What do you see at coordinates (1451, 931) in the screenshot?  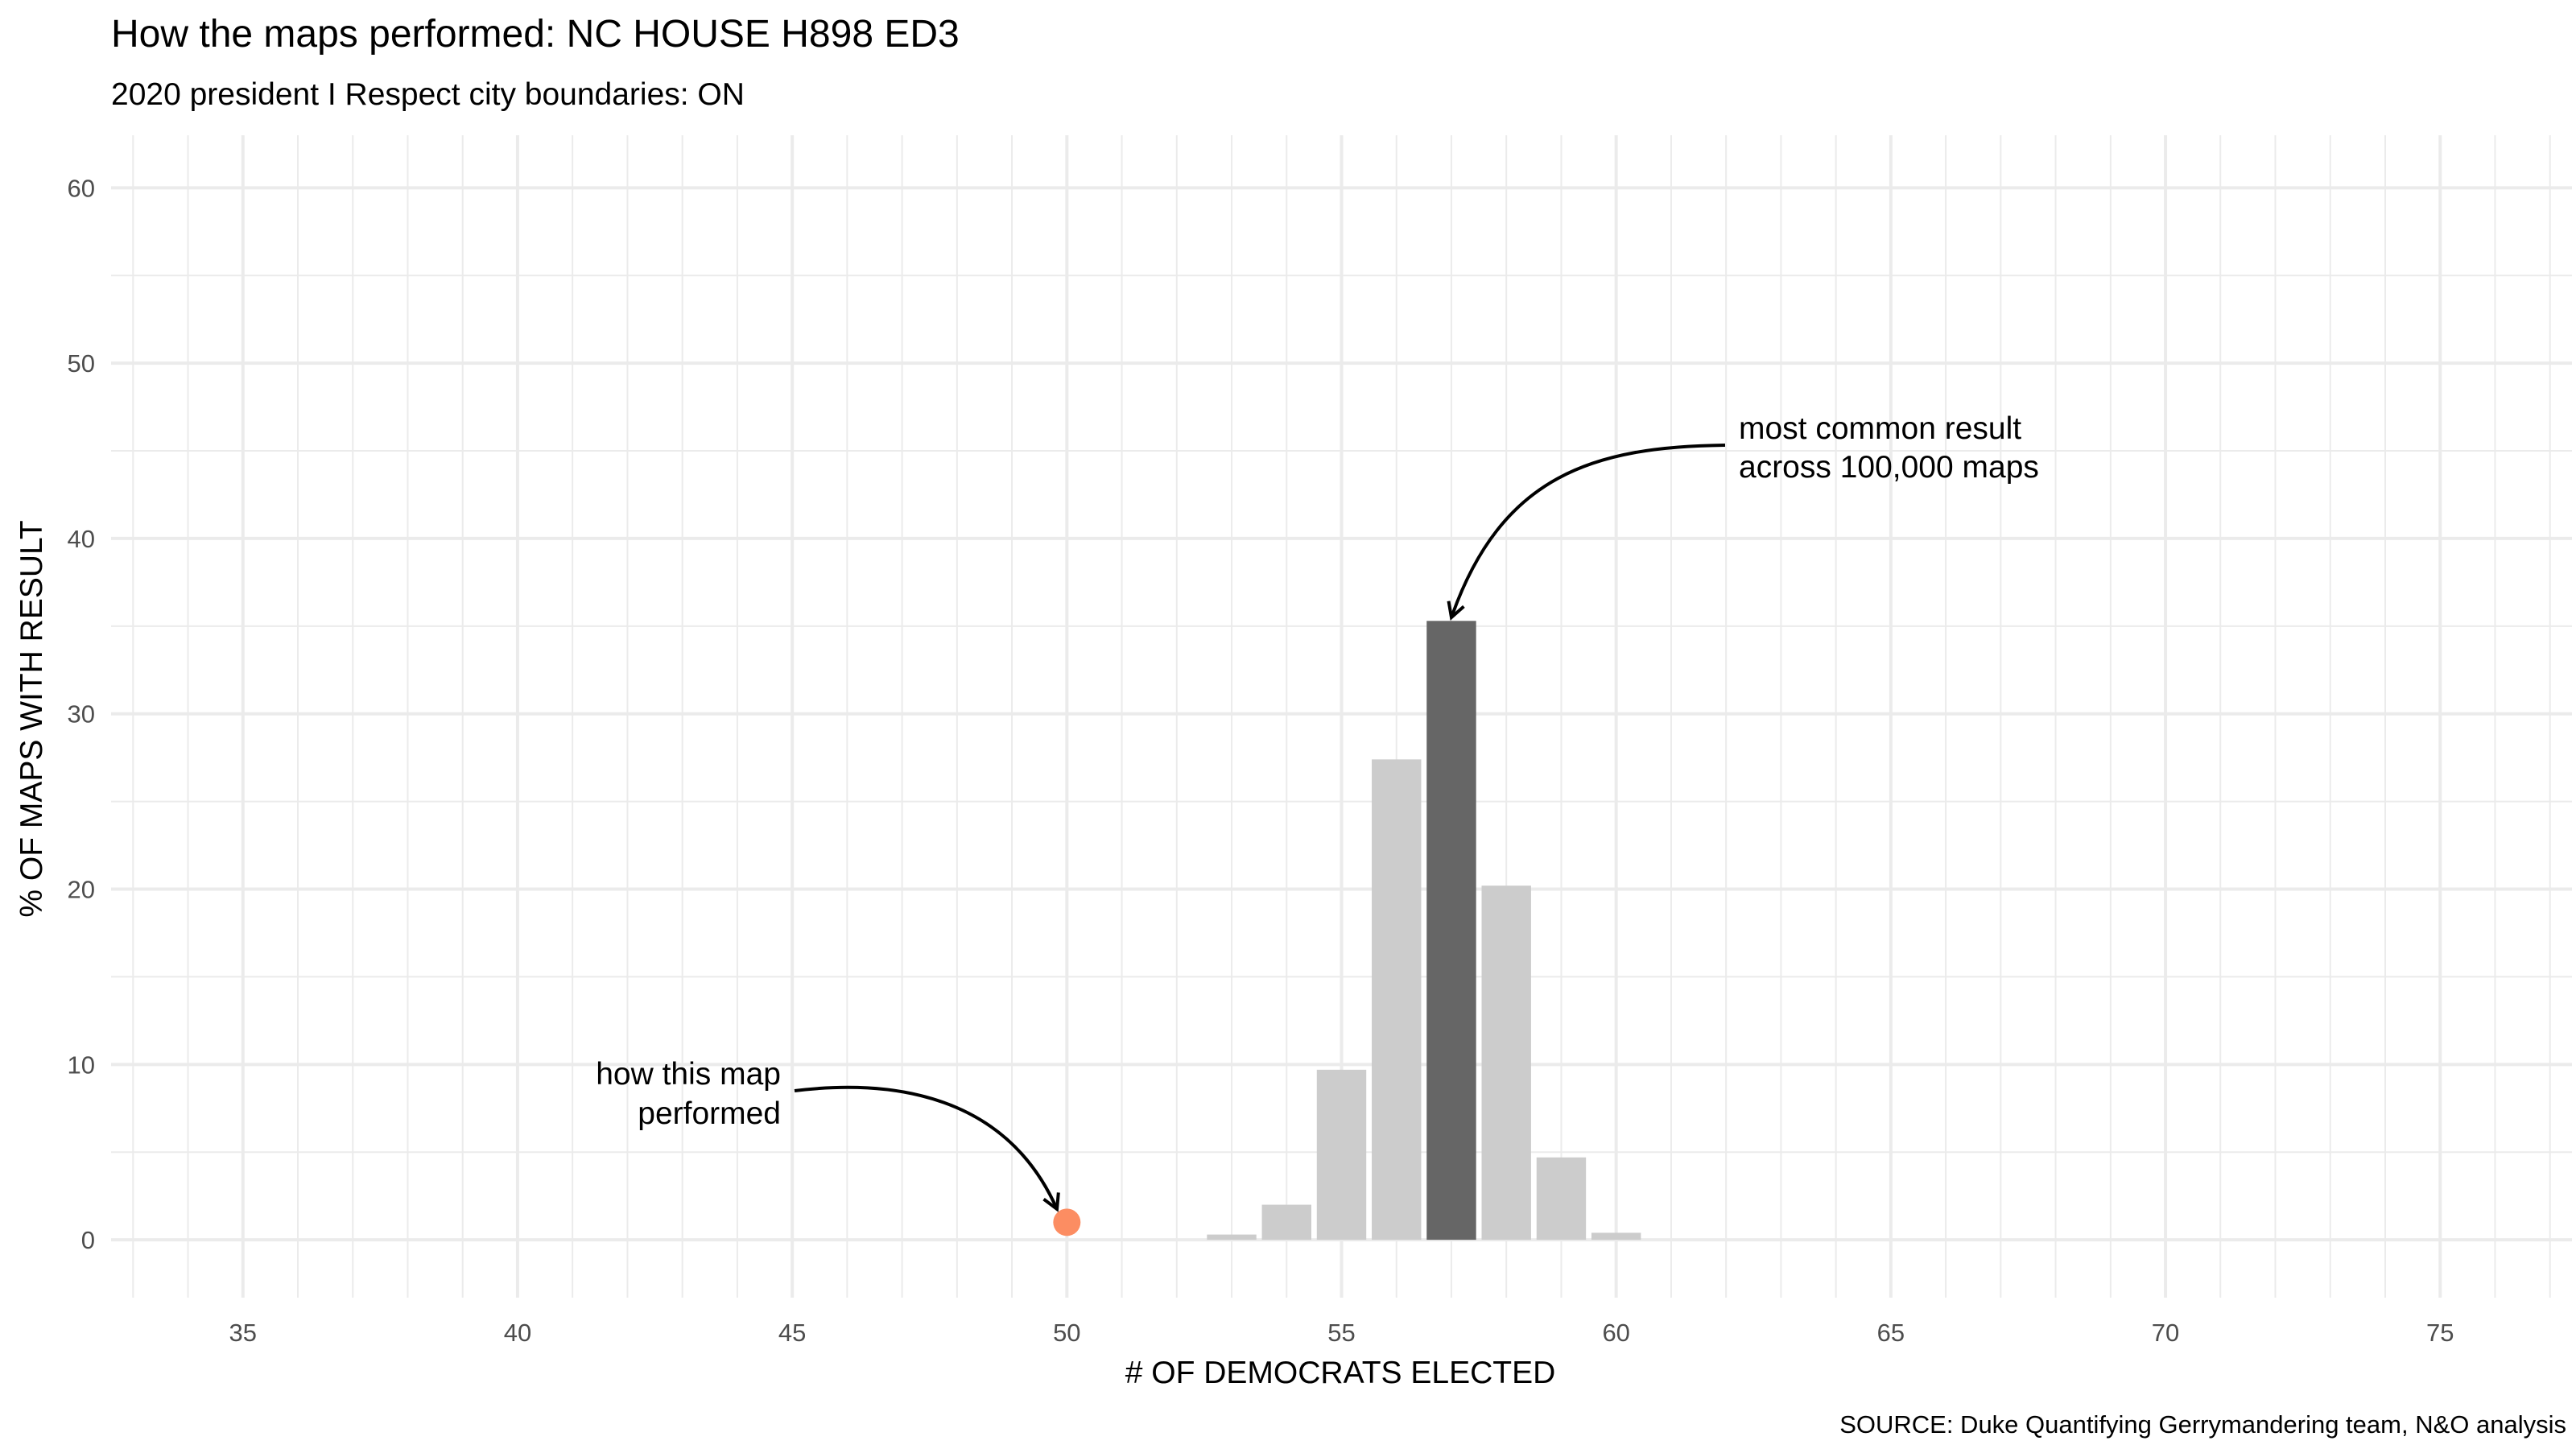 I see `bar-mode` at bounding box center [1451, 931].